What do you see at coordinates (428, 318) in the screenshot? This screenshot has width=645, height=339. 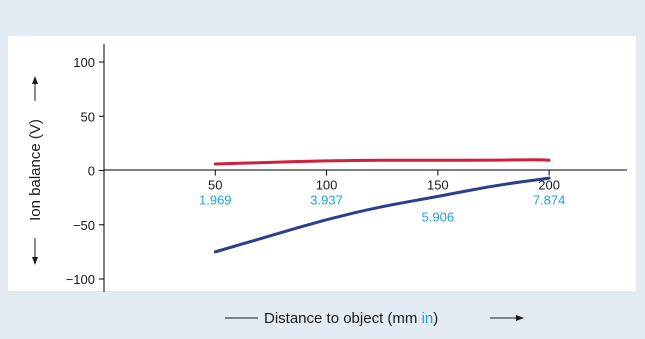 I see `x-axis-title-accent: in` at bounding box center [428, 318].